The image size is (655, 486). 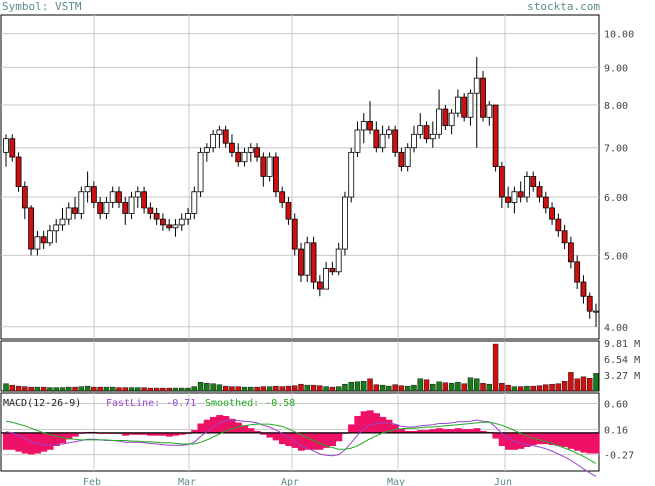 I want to click on symbol-label: Symbol: VSTM, so click(x=42, y=6).